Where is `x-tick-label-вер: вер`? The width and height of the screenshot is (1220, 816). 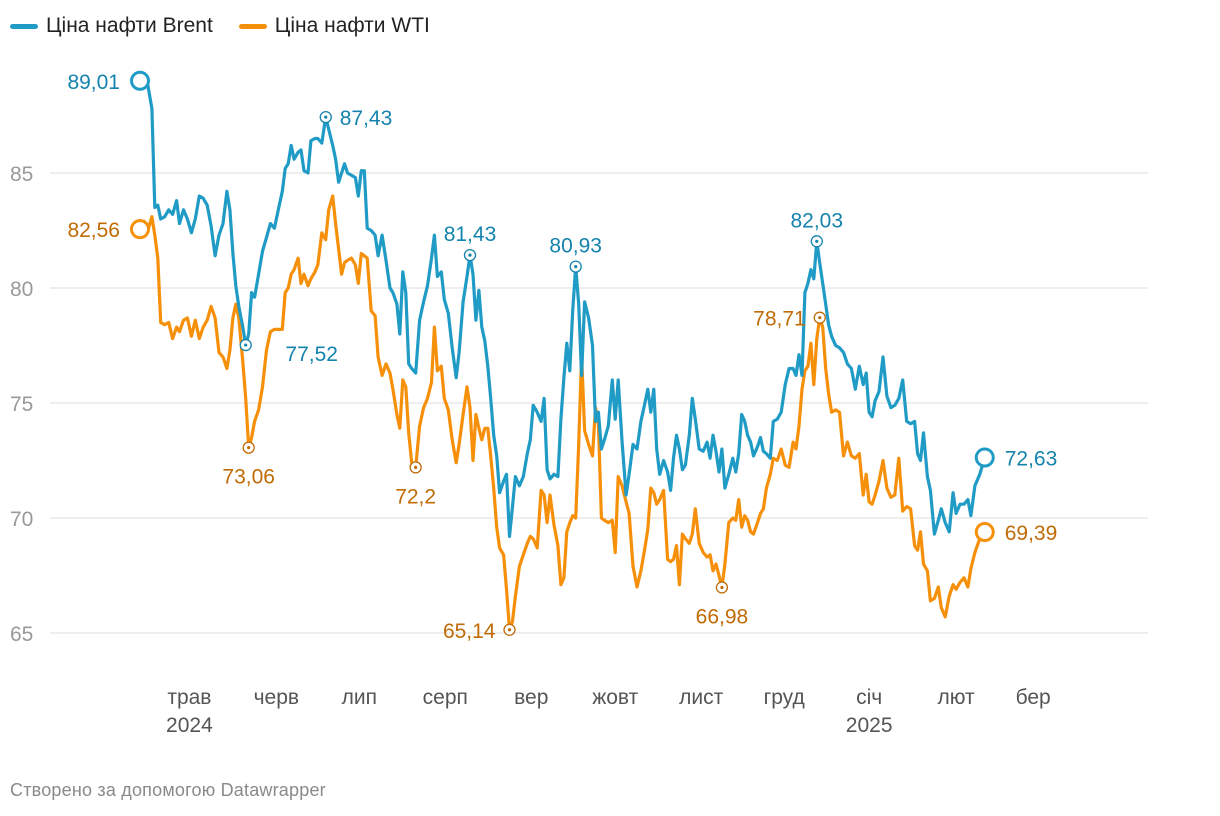 x-tick-label-вер: вер is located at coordinates (531, 697).